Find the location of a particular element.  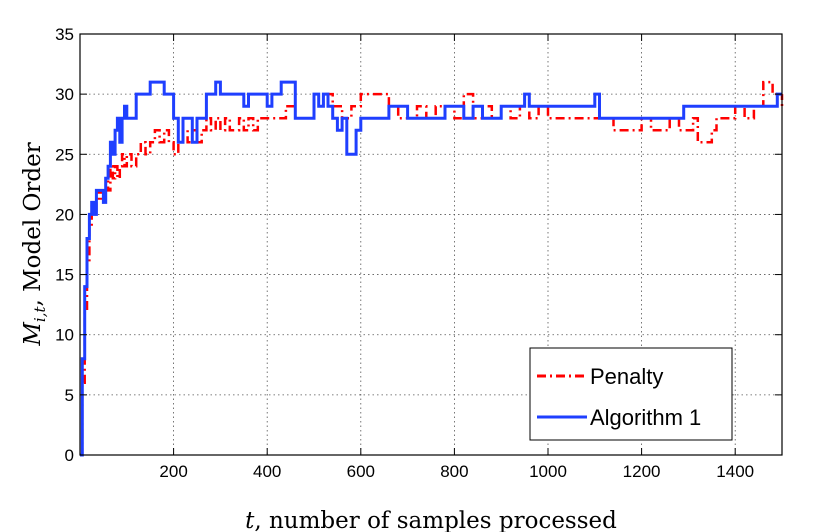

y-tick-label: 15 is located at coordinates (64, 275).